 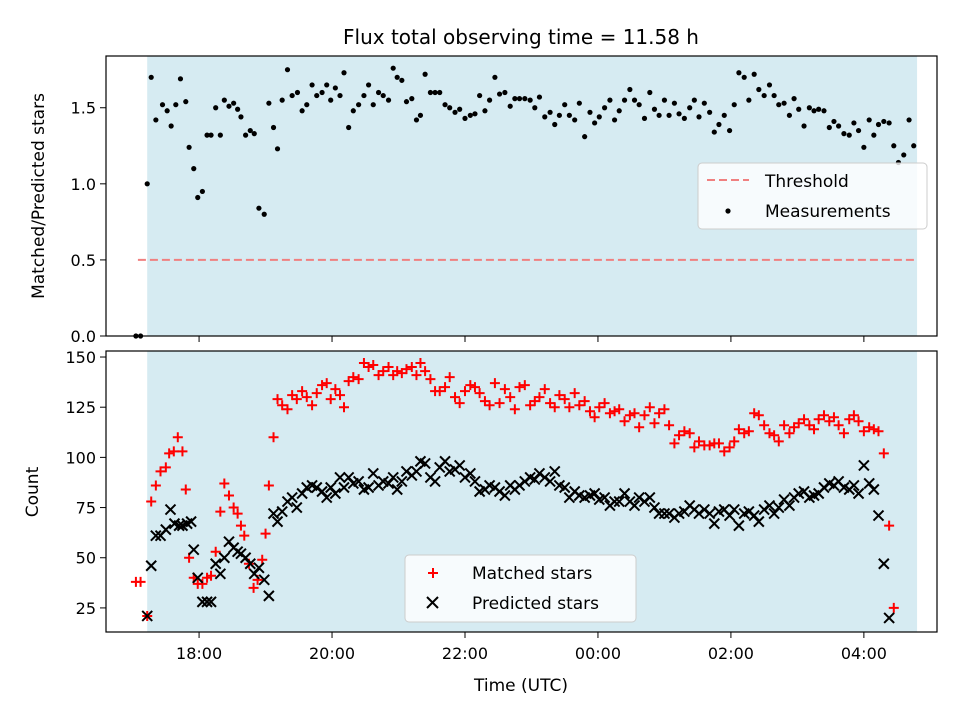 I want to click on top-y-axis-label: Matched/Predicted stars, so click(x=39, y=196).